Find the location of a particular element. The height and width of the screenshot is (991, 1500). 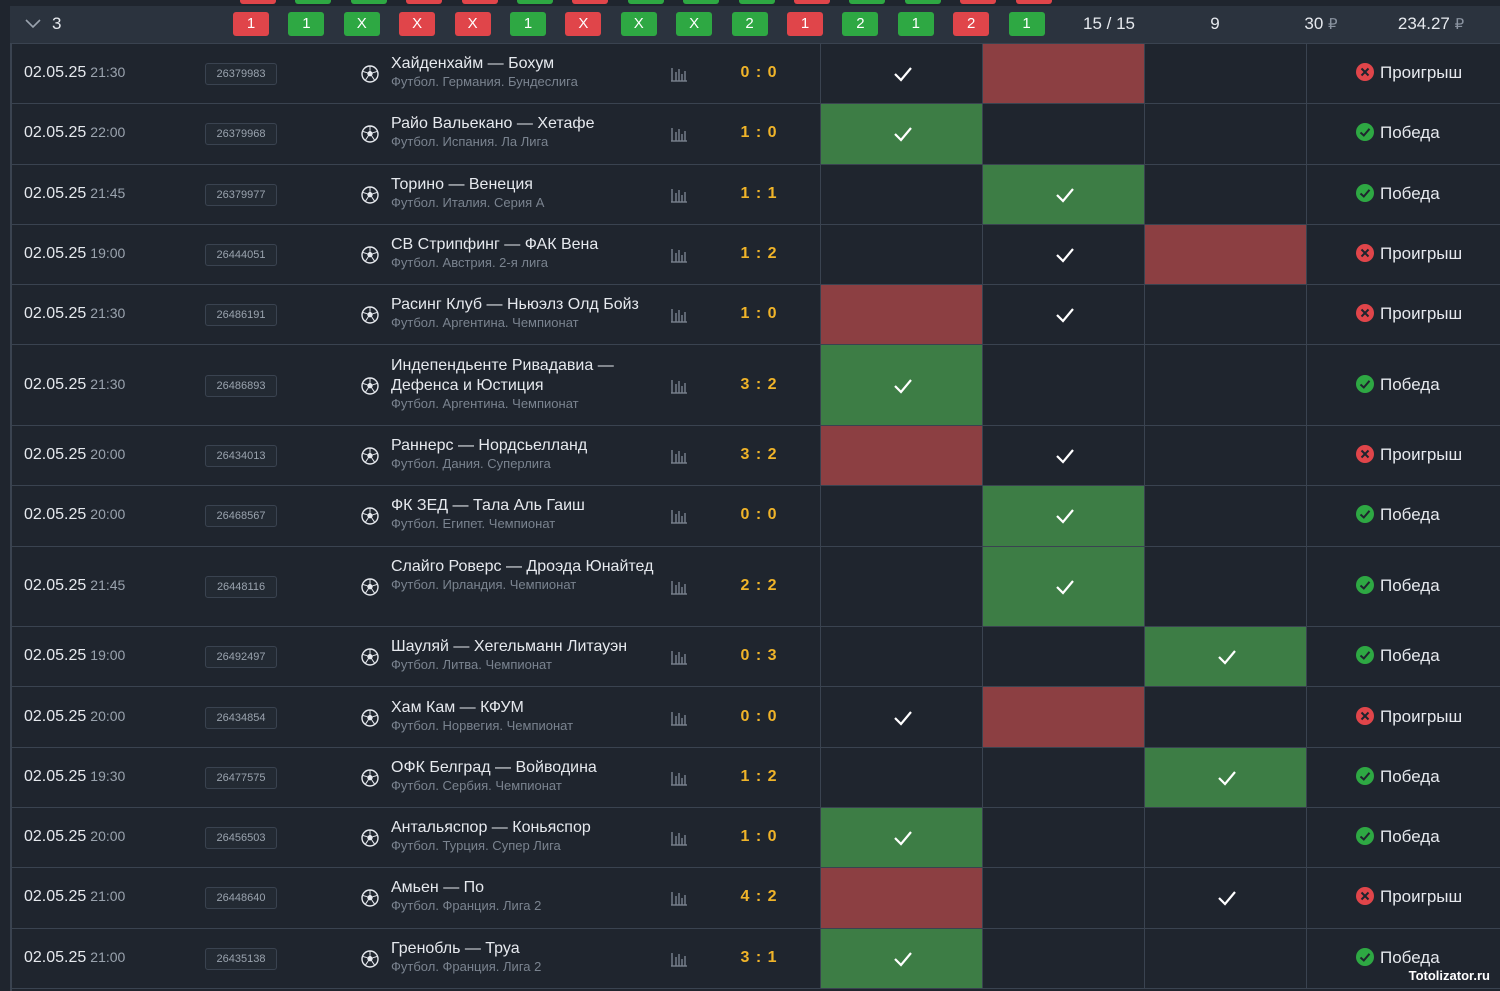

match-result: Победа is located at coordinates (1398, 193).